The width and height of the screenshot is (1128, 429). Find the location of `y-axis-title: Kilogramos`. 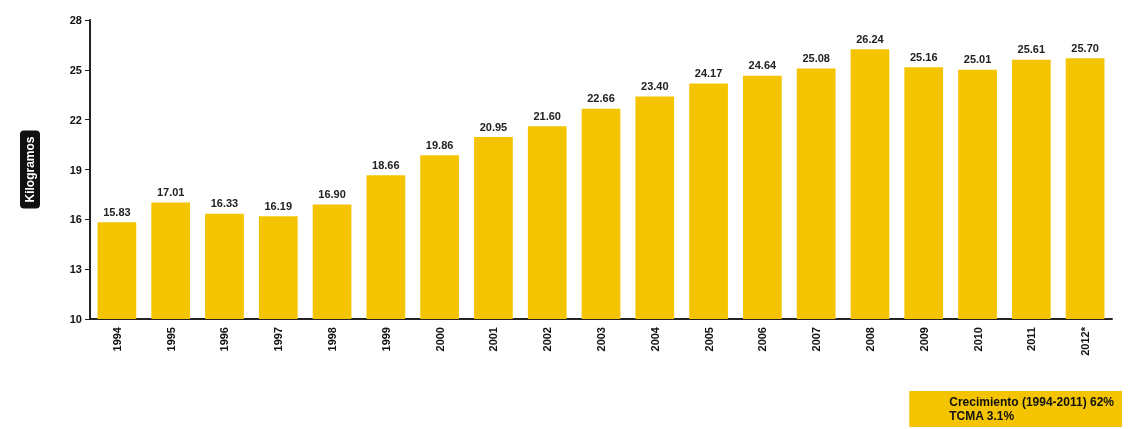

y-axis-title: Kilogramos is located at coordinates (30, 169).